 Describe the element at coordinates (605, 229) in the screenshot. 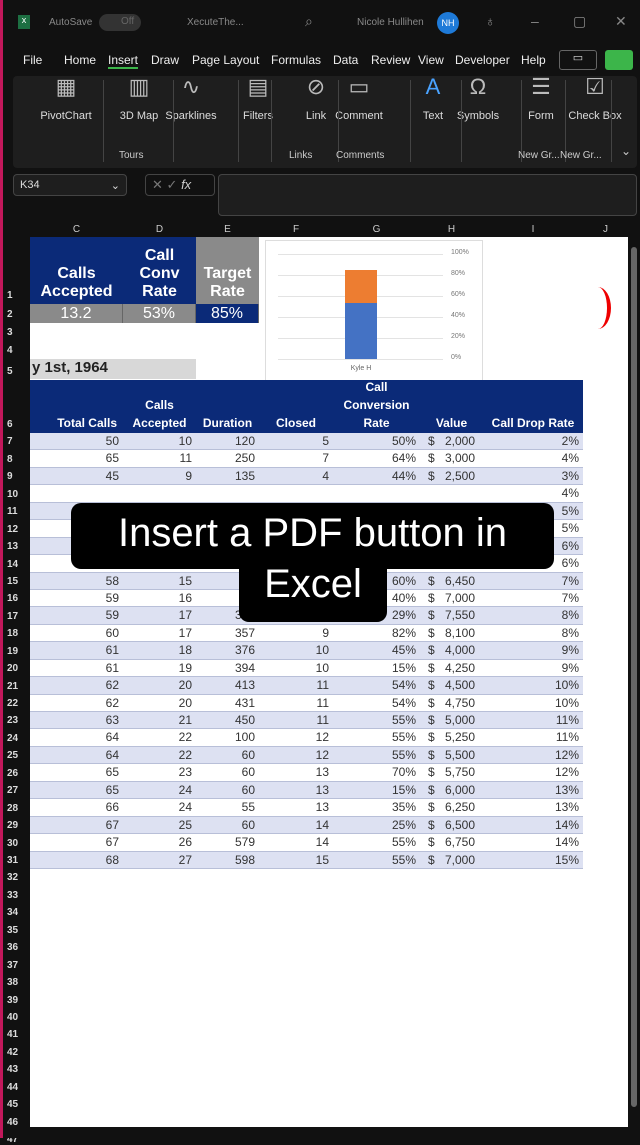

I see `column-header-J: J` at that location.